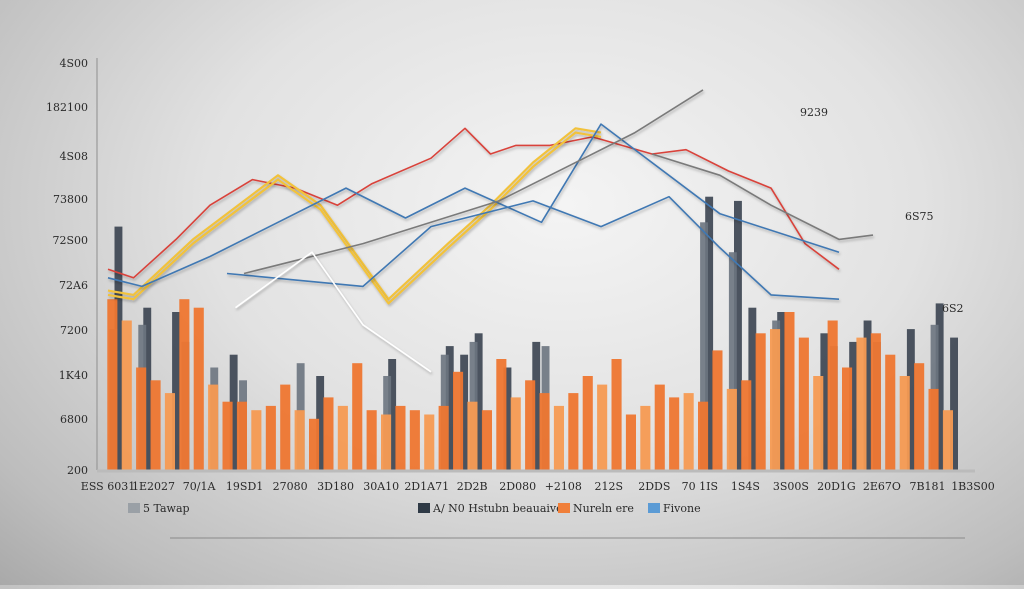 The width and height of the screenshot is (1024, 589). What do you see at coordinates (973, 486) in the screenshot?
I see `x-tick-label: 1B3S00` at bounding box center [973, 486].